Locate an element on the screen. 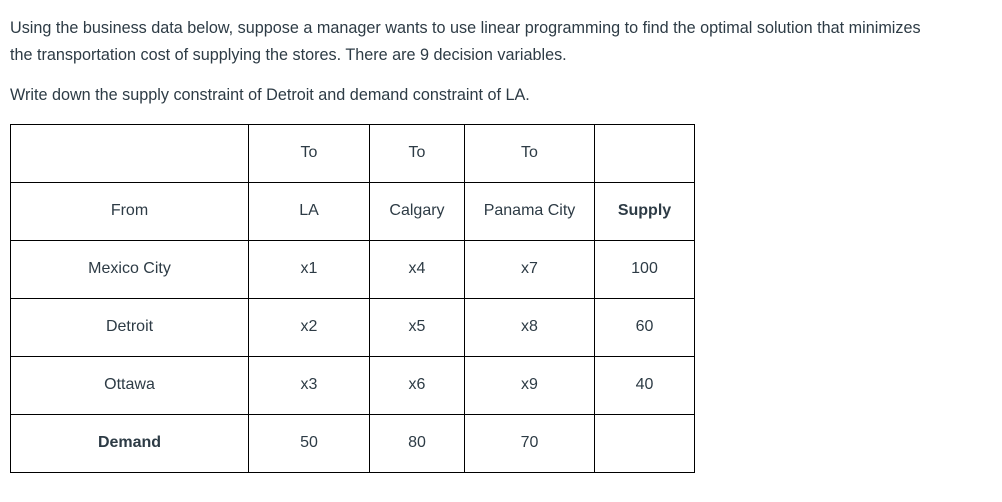  table-cell-variable: x8 is located at coordinates (529, 327).